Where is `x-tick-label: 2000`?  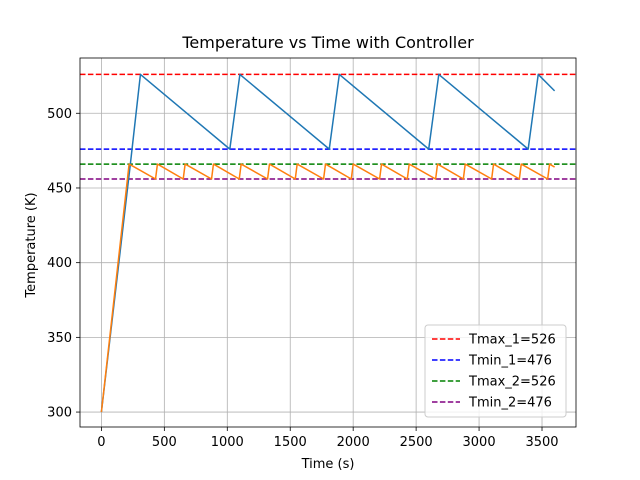
x-tick-label: 2000 is located at coordinates (353, 442).